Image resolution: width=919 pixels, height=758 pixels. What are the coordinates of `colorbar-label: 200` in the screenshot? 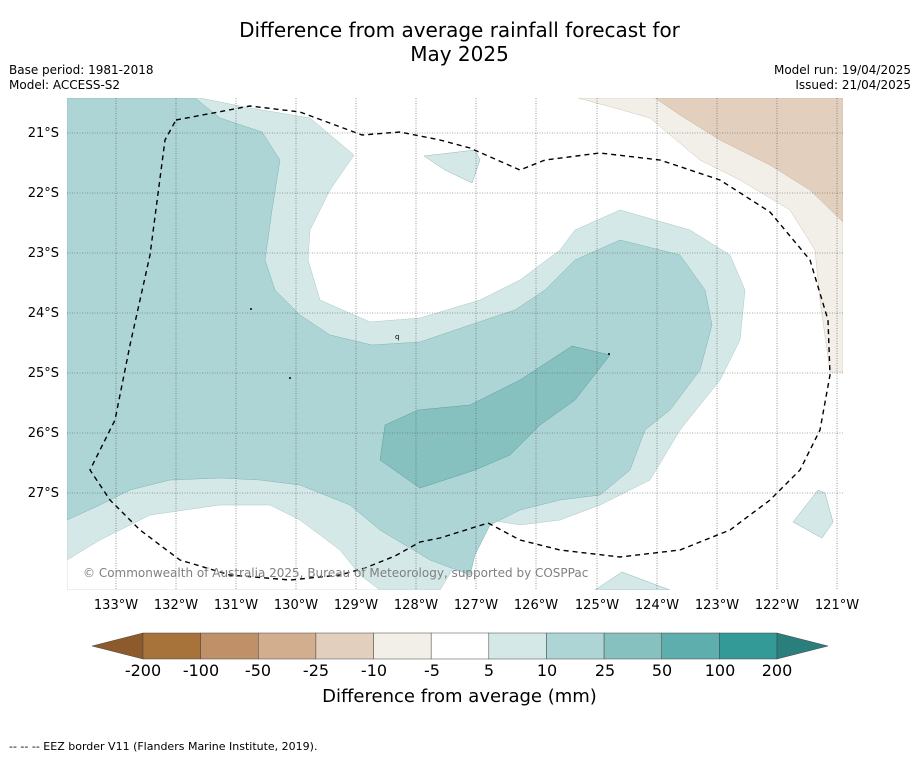 It's located at (777, 670).